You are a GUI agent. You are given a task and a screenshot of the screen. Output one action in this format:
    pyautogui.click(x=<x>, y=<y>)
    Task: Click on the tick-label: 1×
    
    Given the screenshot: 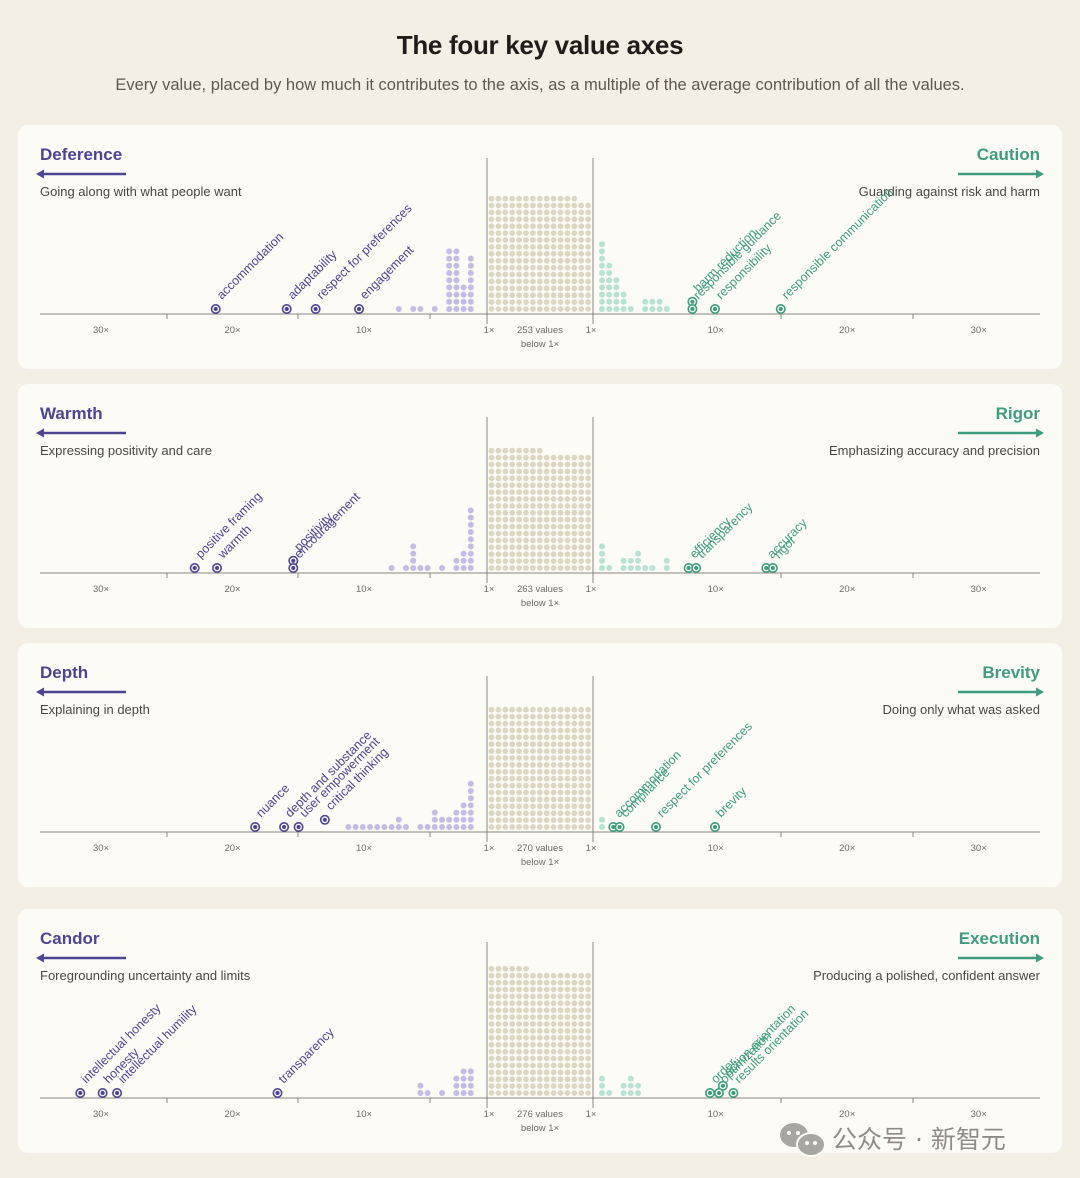 What is the action you would take?
    pyautogui.click(x=489, y=1114)
    